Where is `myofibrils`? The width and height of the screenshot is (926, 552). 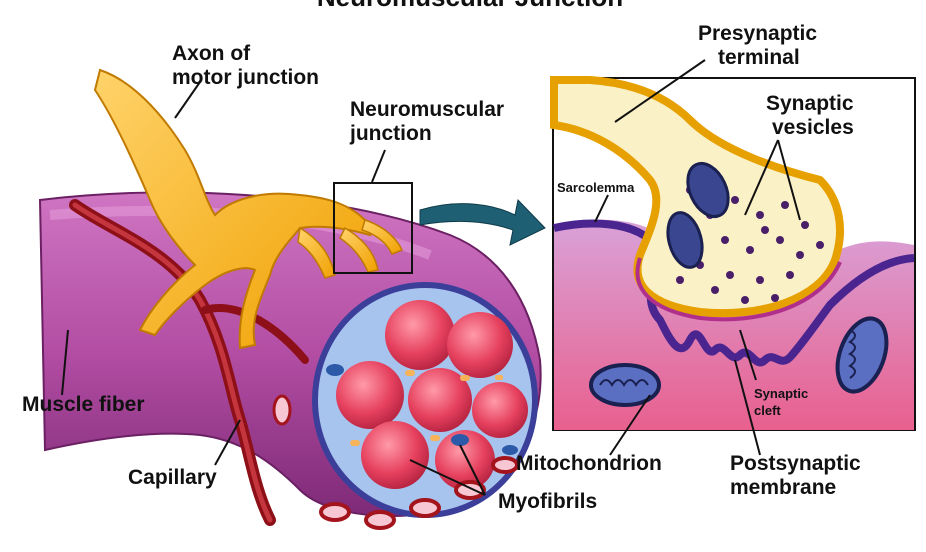
myofibrils is located at coordinates (427, 395).